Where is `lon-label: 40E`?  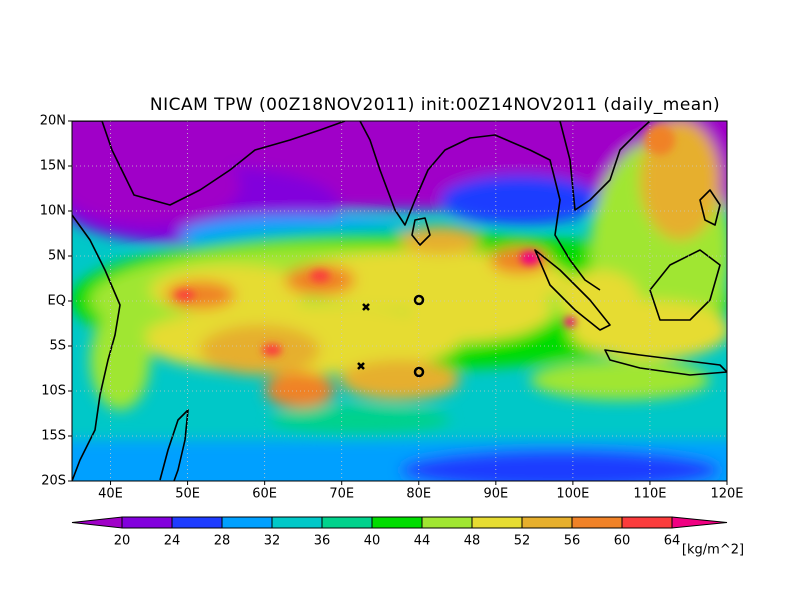
lon-label: 40E is located at coordinates (110, 494).